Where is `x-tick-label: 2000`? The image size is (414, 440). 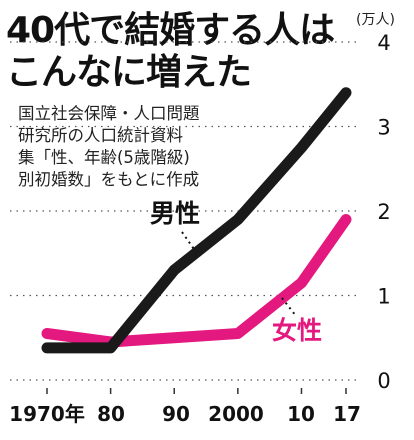 x-tick-label: 2000 is located at coordinates (236, 414).